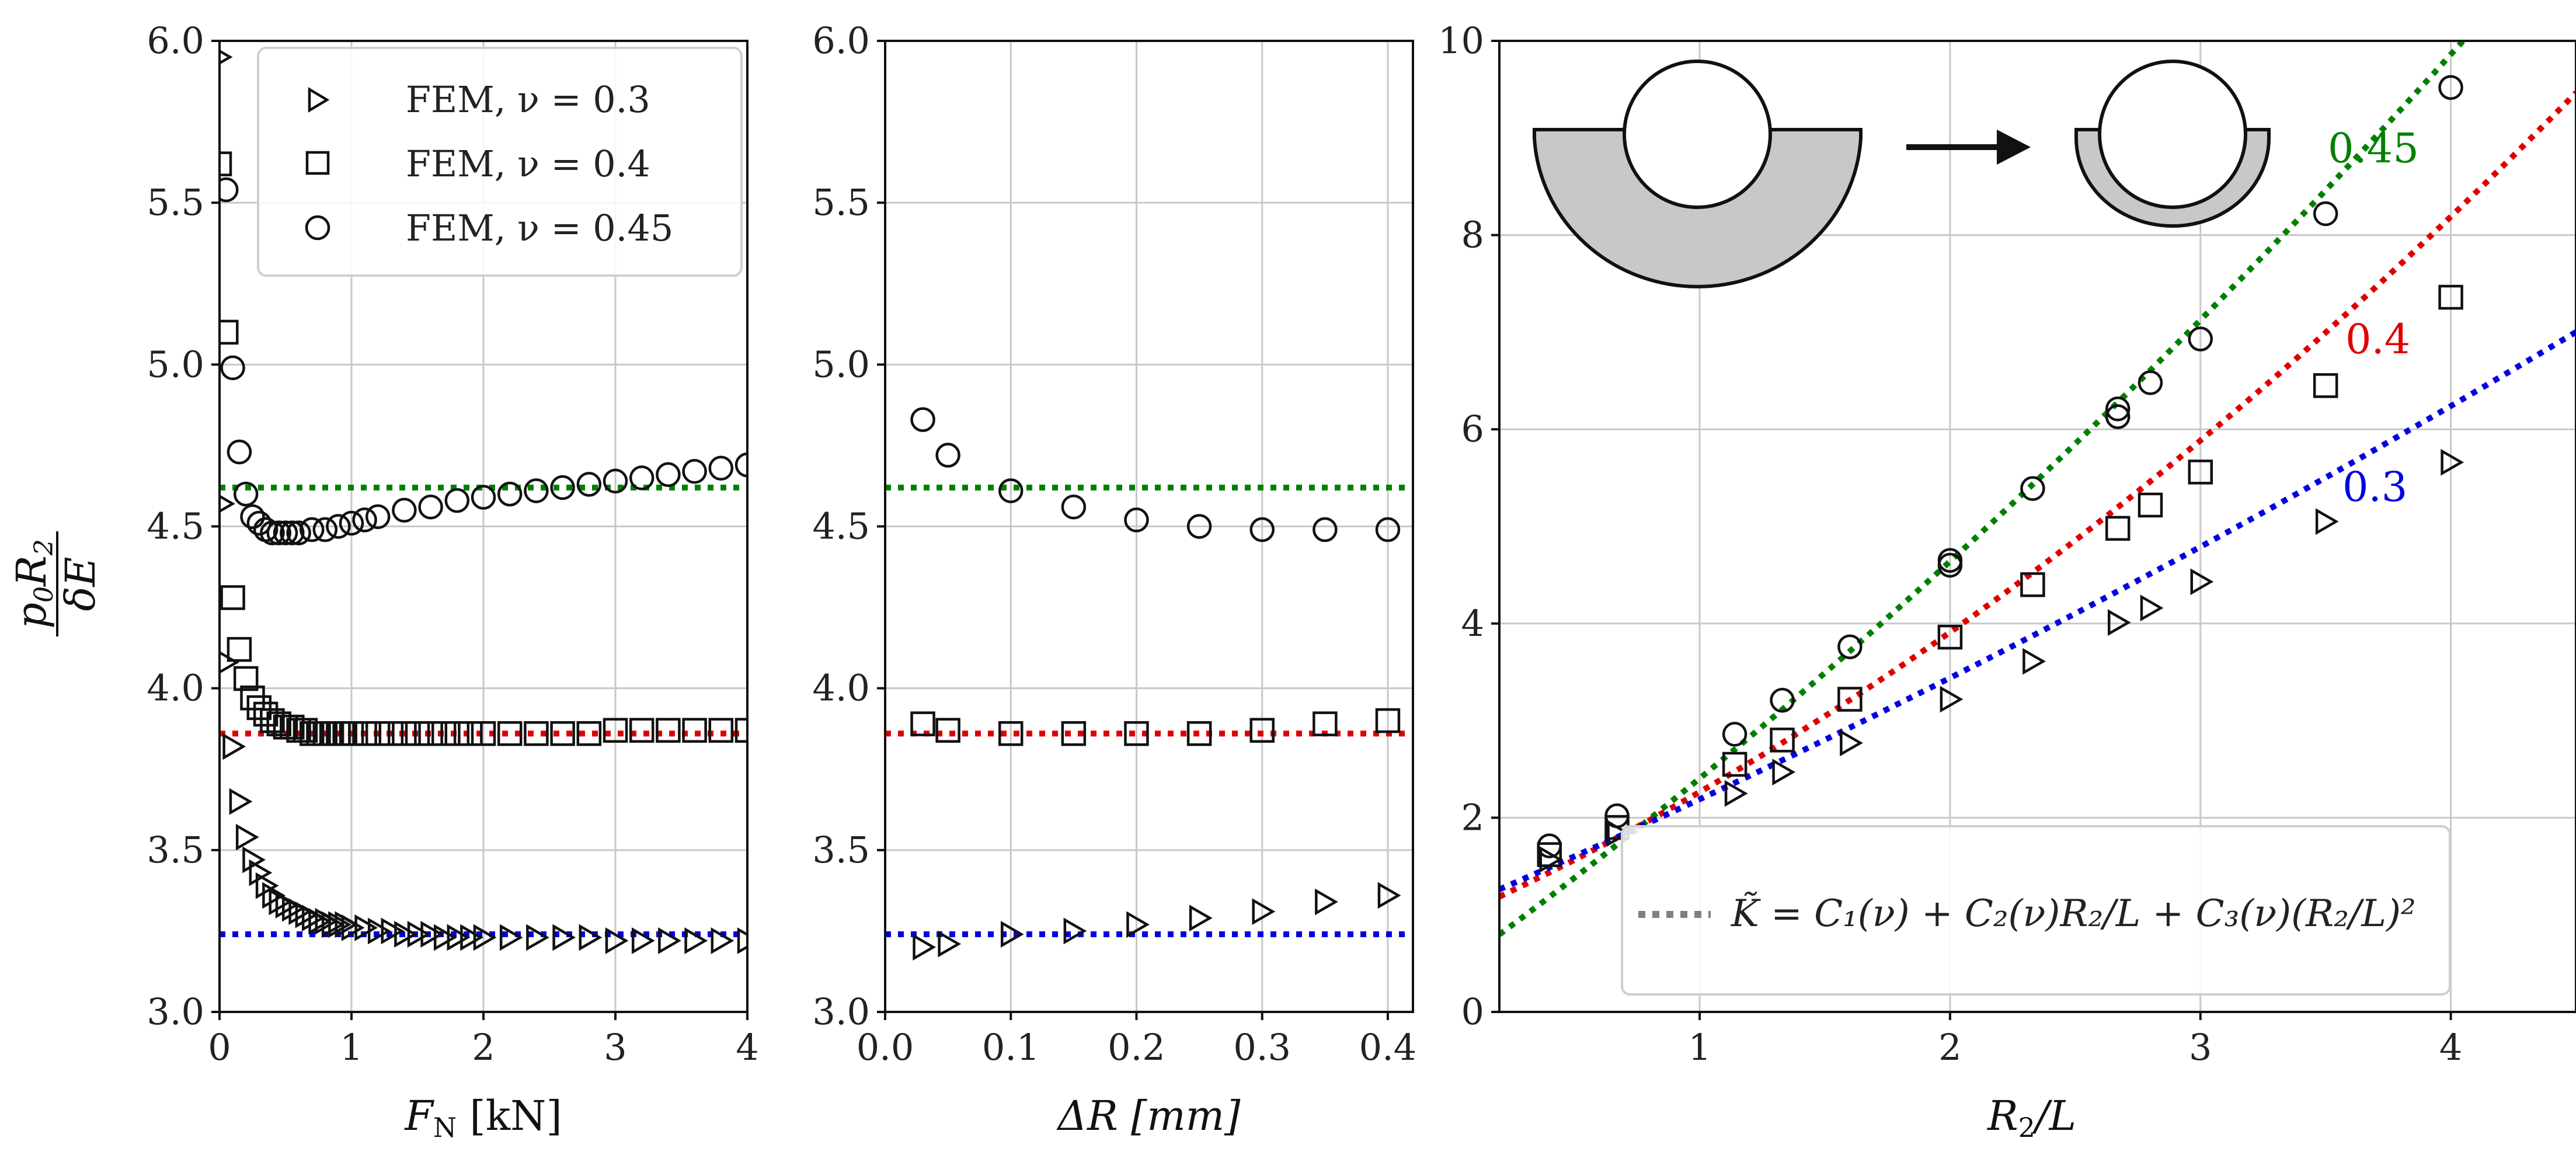  Describe the element at coordinates (2377, 339) in the screenshot. I see `curve-label-04: 0.4` at that location.